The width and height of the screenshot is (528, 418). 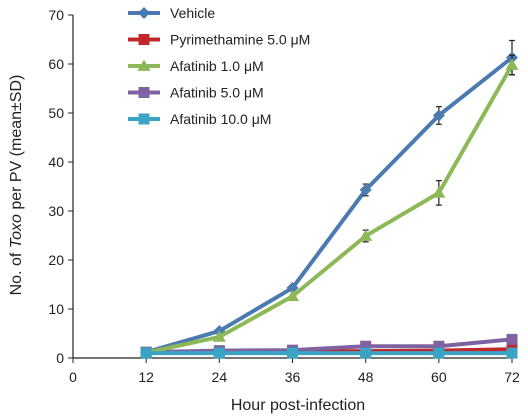 I want to click on legend-label: Afatinib 1.0 μM, so click(x=217, y=66).